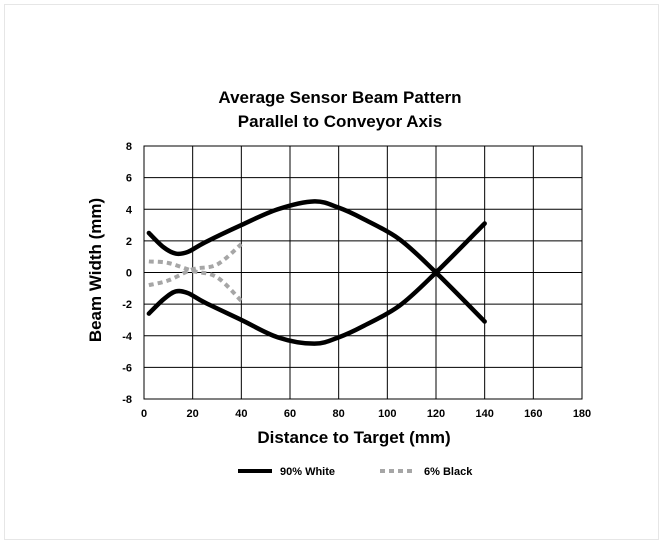 The width and height of the screenshot is (665, 545). What do you see at coordinates (193, 414) in the screenshot?
I see `x-tick-label: 20` at bounding box center [193, 414].